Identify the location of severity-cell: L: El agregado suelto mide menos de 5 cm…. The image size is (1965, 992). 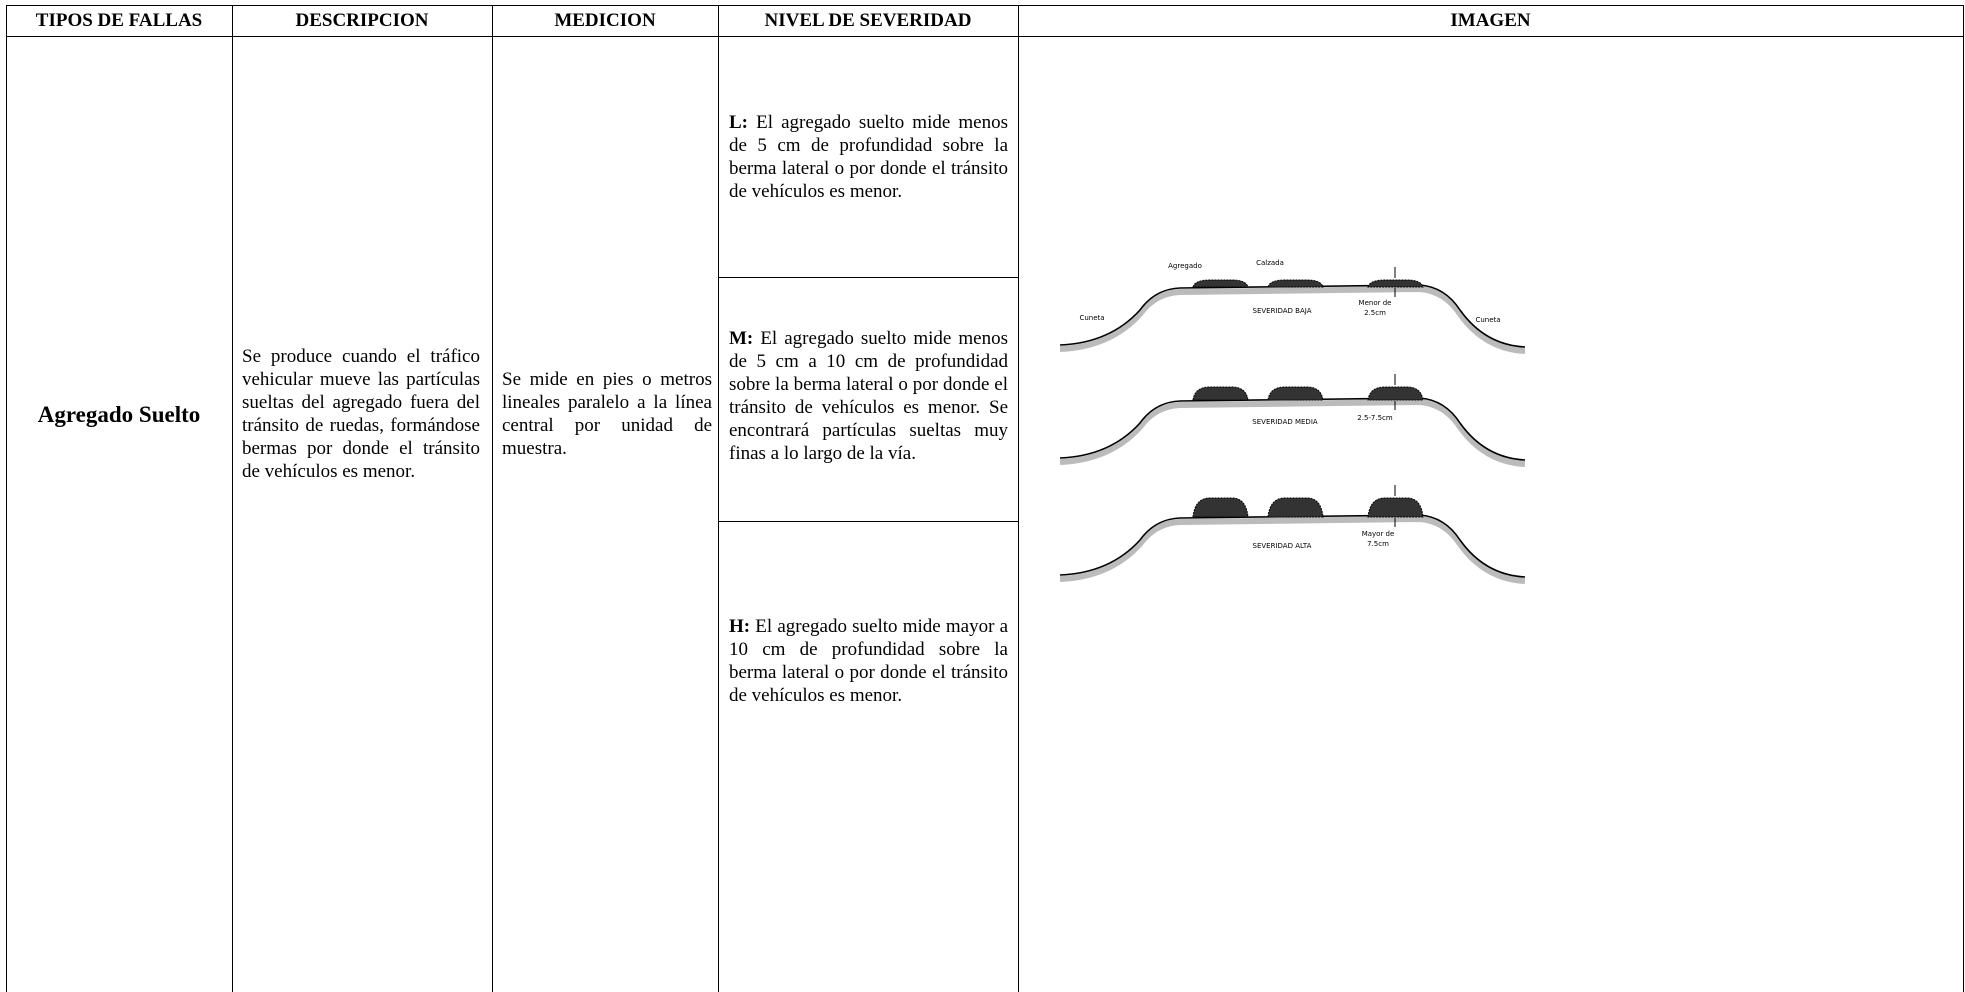
(868, 157).